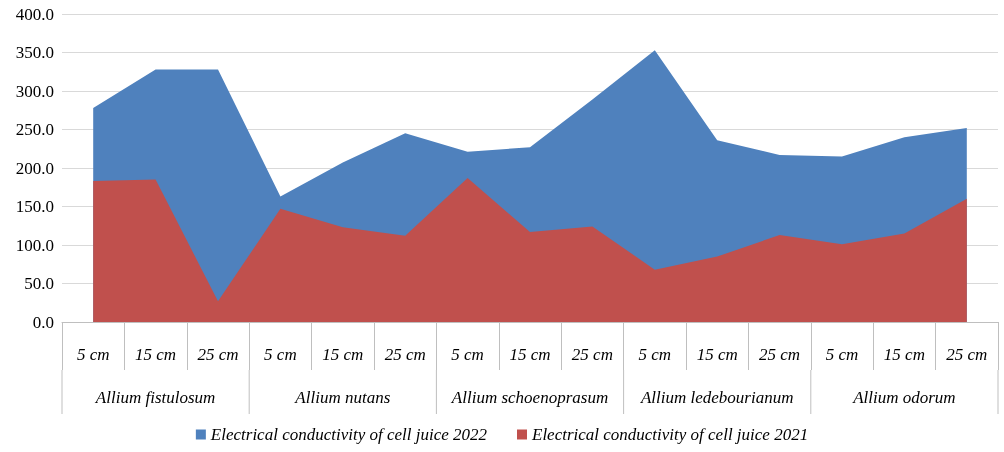  What do you see at coordinates (904, 397) in the screenshot?
I see `text: Allium odorum` at bounding box center [904, 397].